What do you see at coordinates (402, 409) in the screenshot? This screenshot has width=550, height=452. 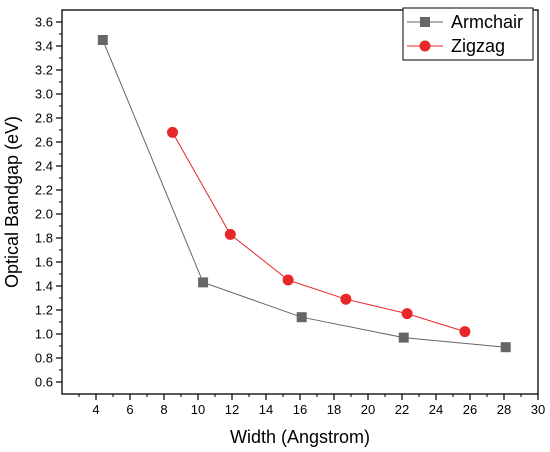 I see `x-tick-label: 22` at bounding box center [402, 409].